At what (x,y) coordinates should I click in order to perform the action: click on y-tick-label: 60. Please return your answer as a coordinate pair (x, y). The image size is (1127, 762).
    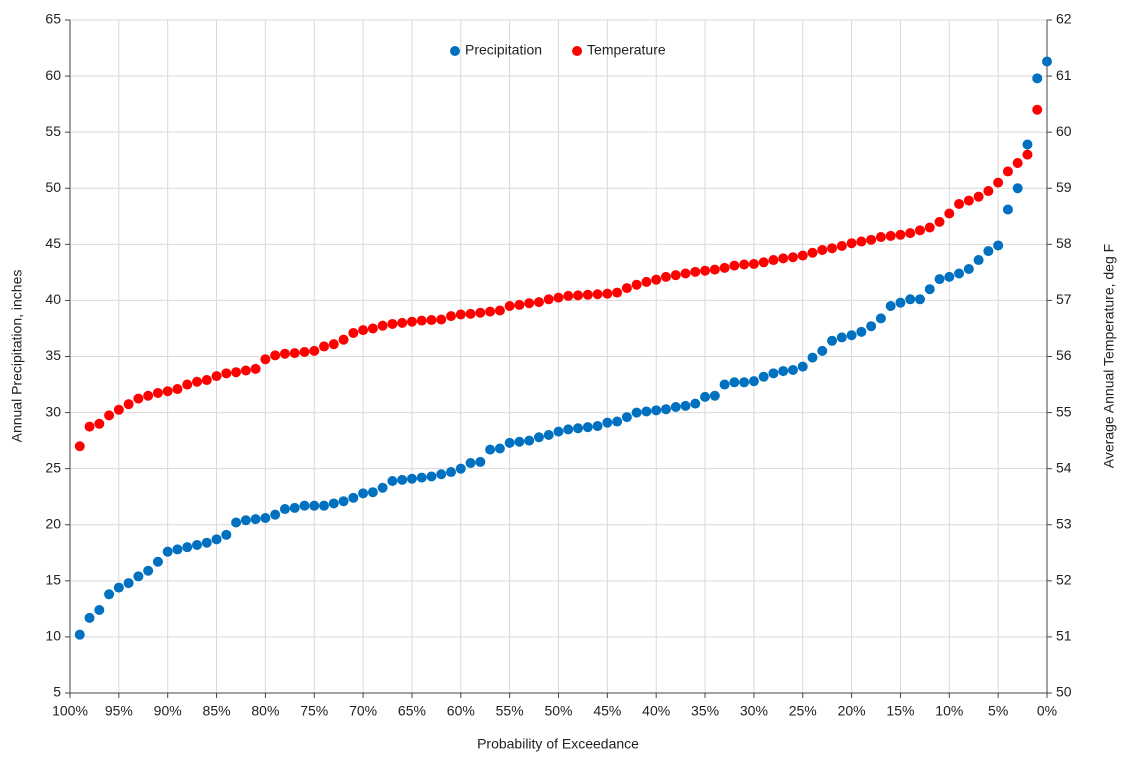
    Looking at the image, I should click on (53, 75).